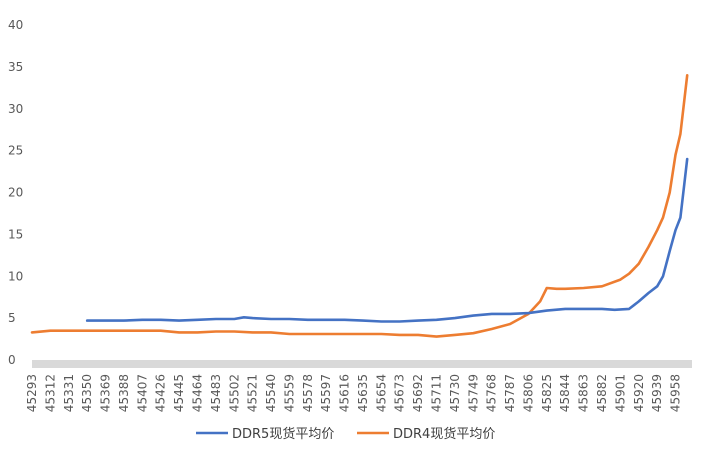 The width and height of the screenshot is (718, 463). Describe the element at coordinates (124, 393) in the screenshot. I see `x-tick-label: 45388` at that location.